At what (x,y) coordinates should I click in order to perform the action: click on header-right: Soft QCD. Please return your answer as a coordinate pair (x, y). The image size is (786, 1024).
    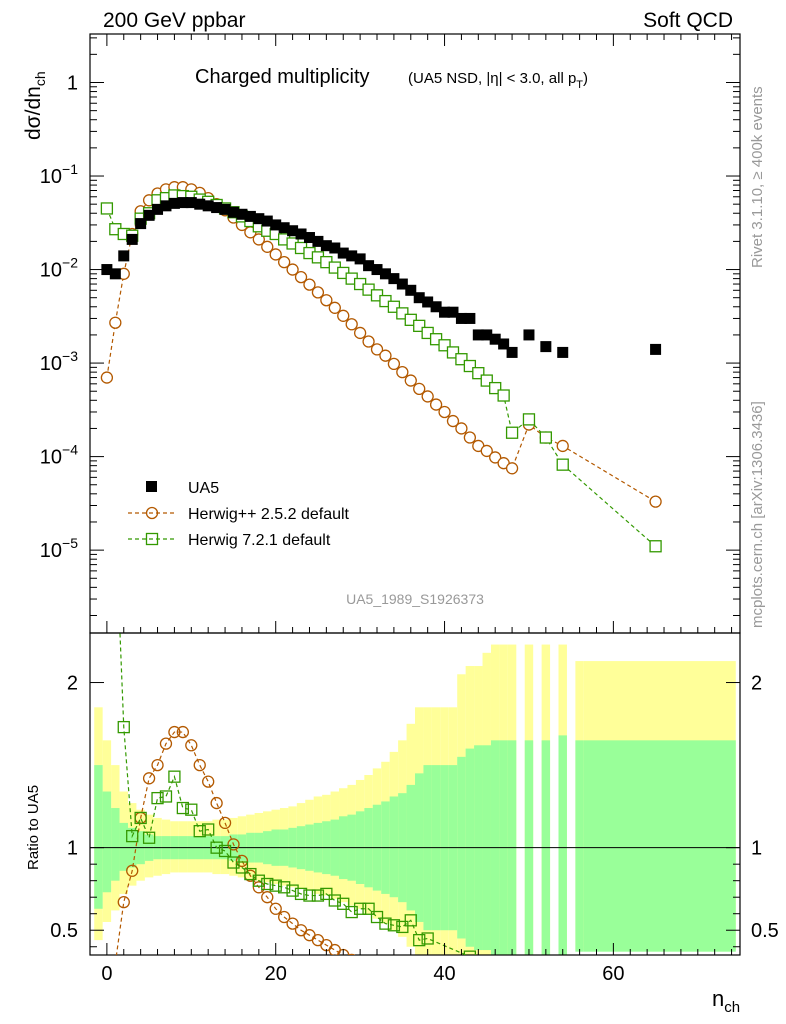
    Looking at the image, I should click on (688, 20).